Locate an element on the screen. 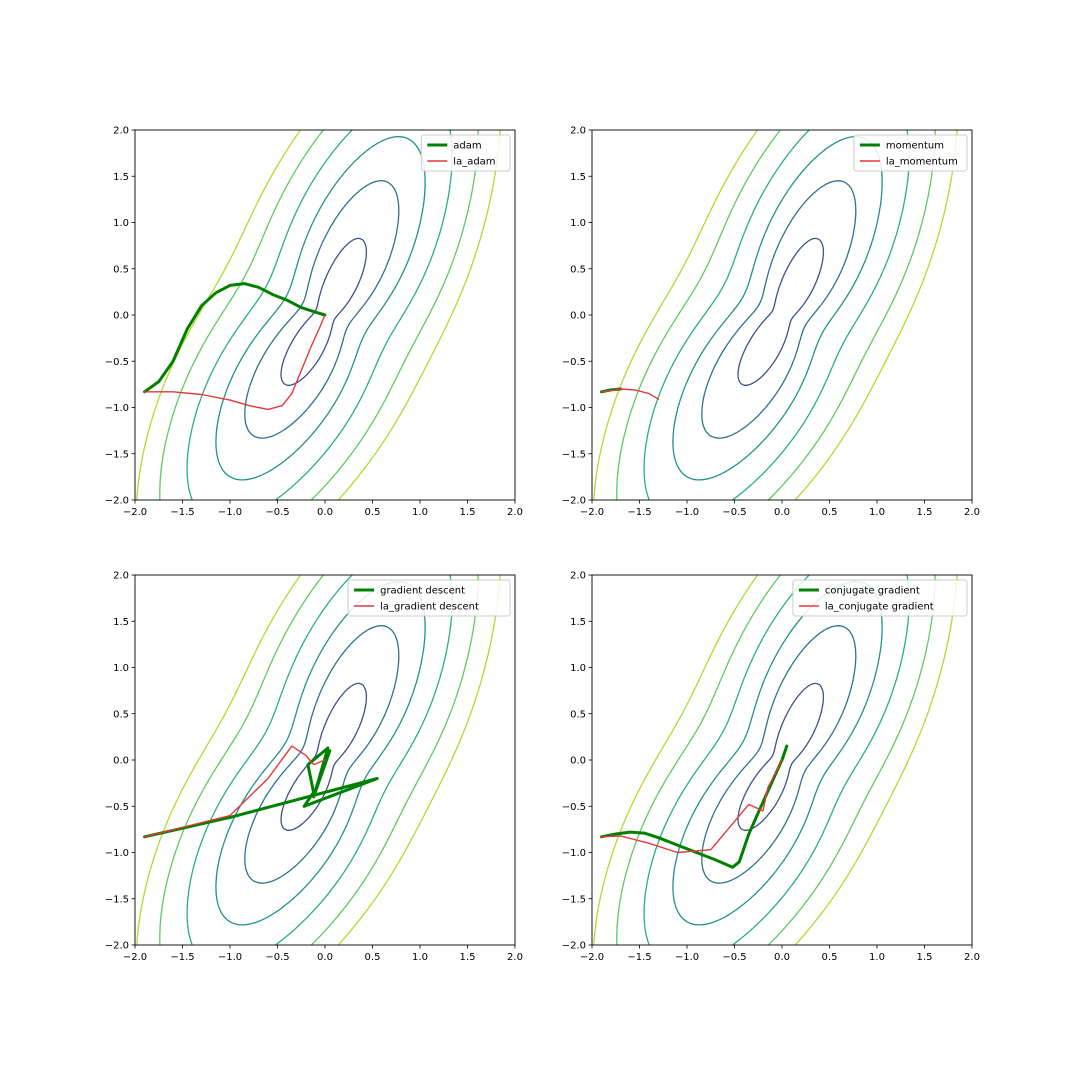  legend: conjugate gradient la_conjugate gradient is located at coordinates (880, 598).